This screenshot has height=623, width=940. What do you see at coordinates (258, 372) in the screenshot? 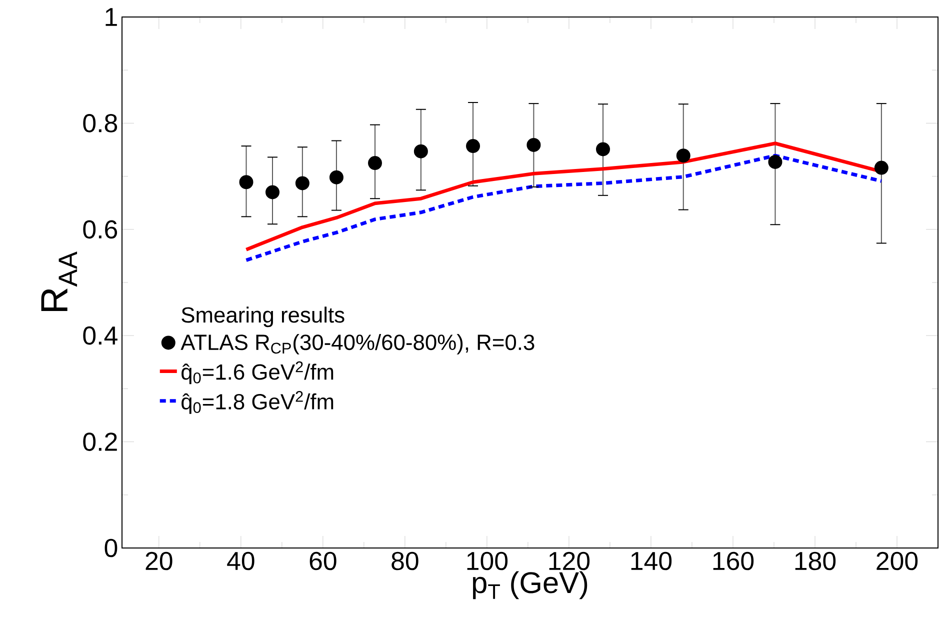
I see `legend-label: q̂$_{0}$=1.6 GeV$^{2}$/fm` at bounding box center [258, 372].